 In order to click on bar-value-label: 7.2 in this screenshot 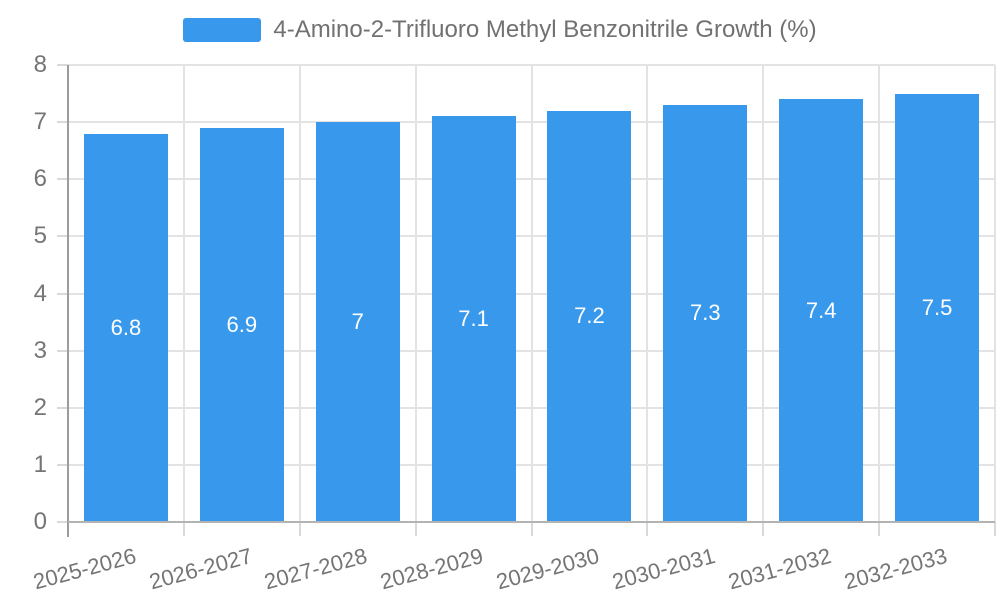, I will do `click(589, 316)`.